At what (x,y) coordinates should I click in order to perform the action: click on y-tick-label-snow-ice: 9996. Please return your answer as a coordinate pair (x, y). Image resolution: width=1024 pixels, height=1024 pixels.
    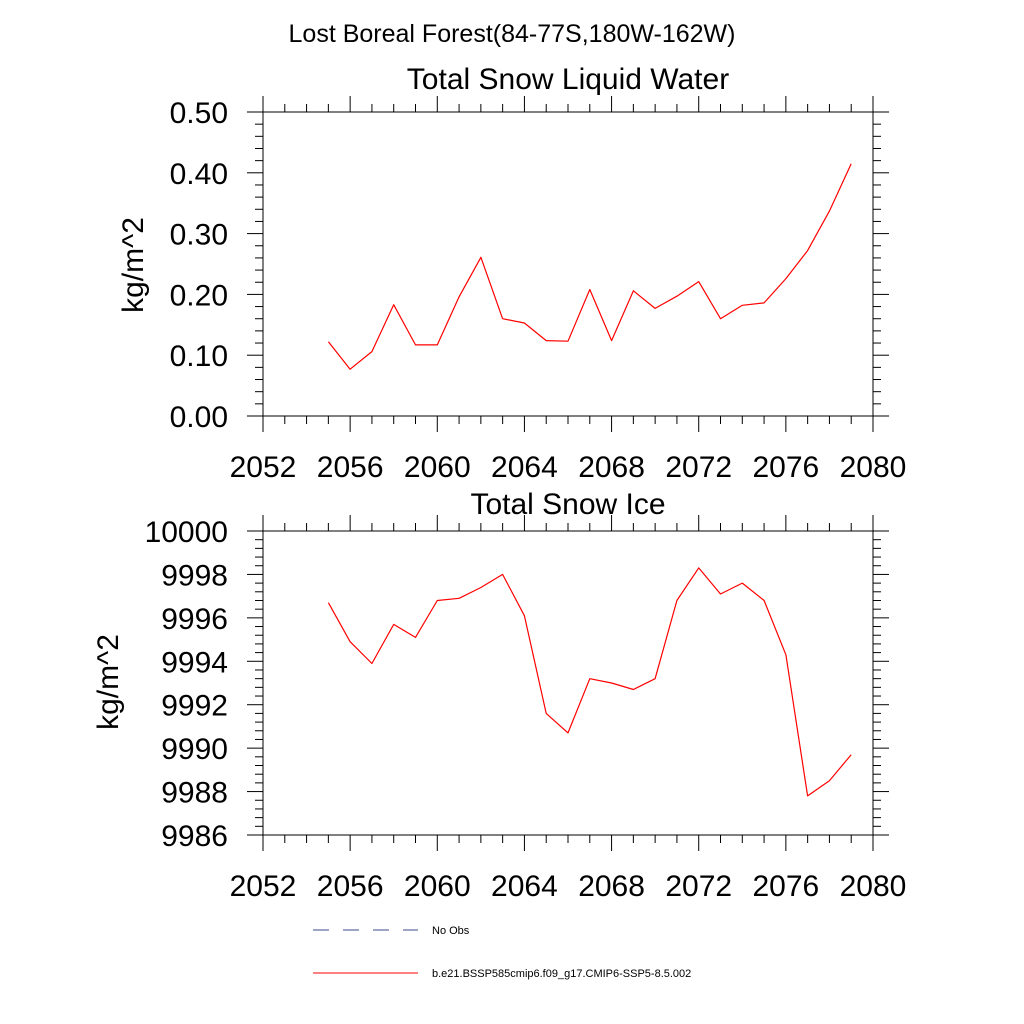
    Looking at the image, I should click on (194, 619).